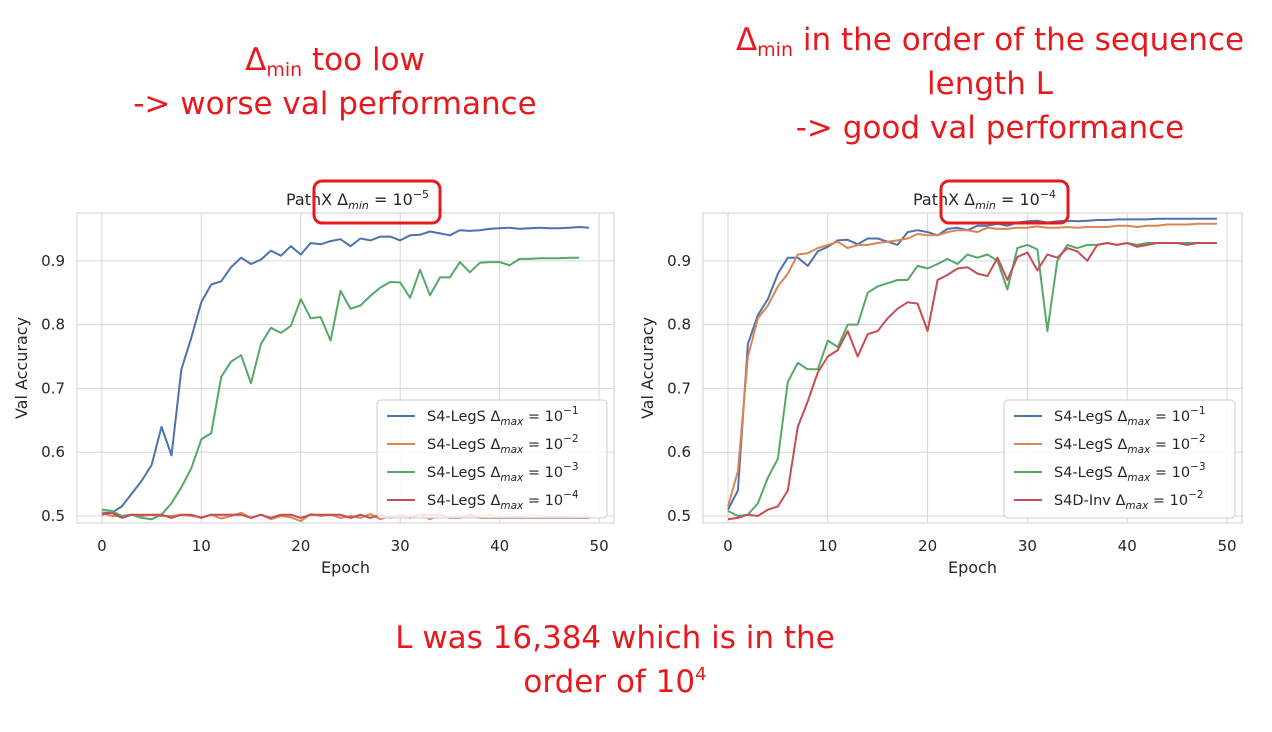 The width and height of the screenshot is (1272, 732). I want to click on x-tick-label: 40, so click(499, 546).